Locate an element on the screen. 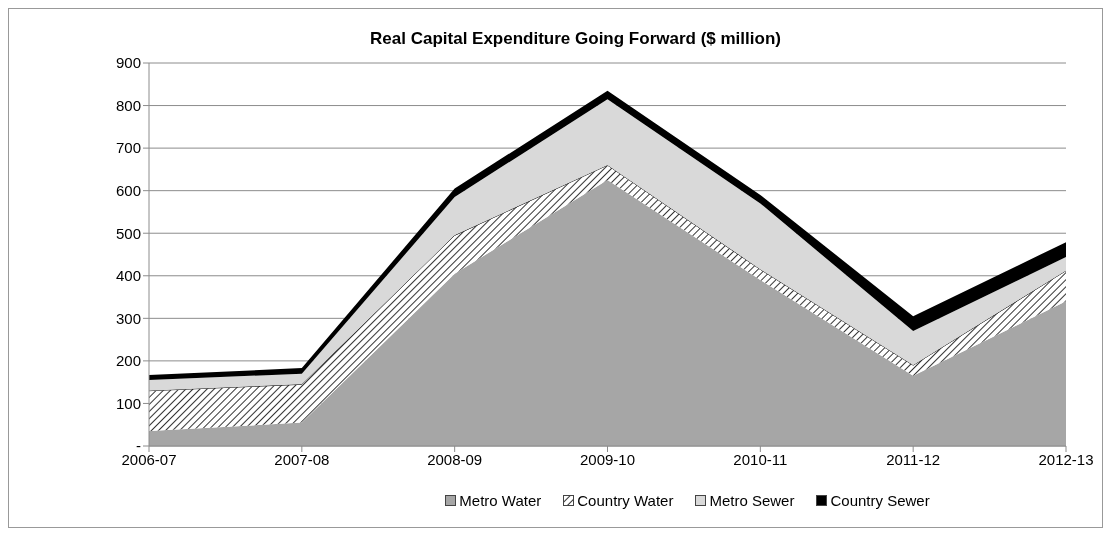  x-tick-label: 2008-09 is located at coordinates (455, 459).